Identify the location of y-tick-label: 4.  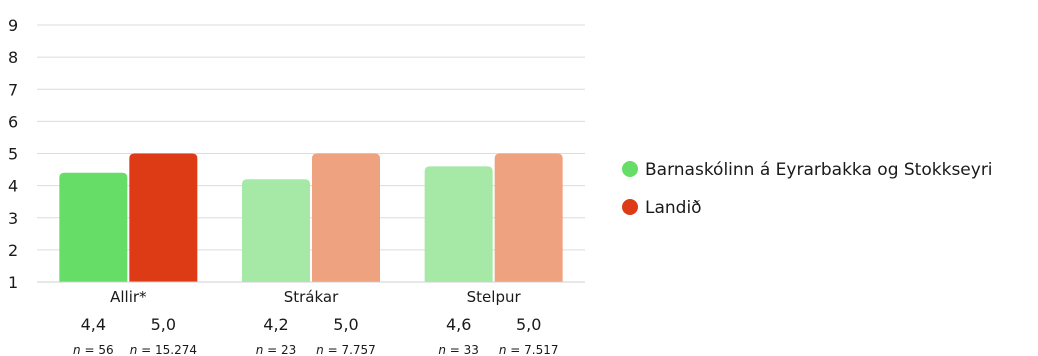
(13, 186).